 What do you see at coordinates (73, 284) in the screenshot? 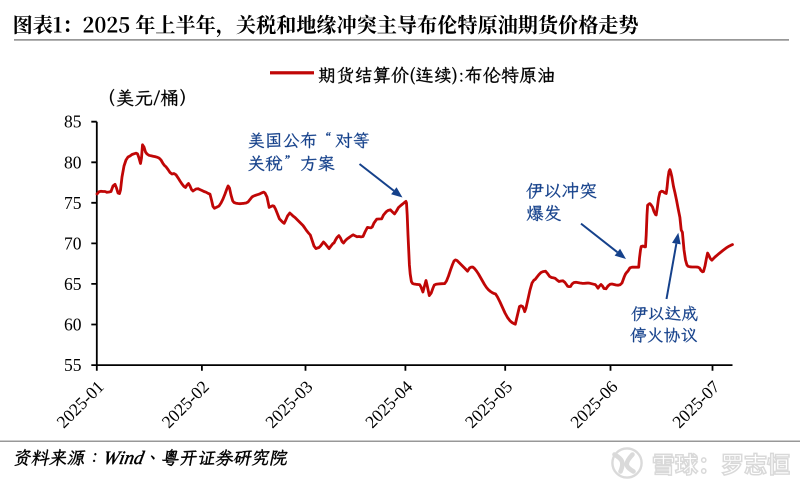
I see `svg-text: 65` at bounding box center [73, 284].